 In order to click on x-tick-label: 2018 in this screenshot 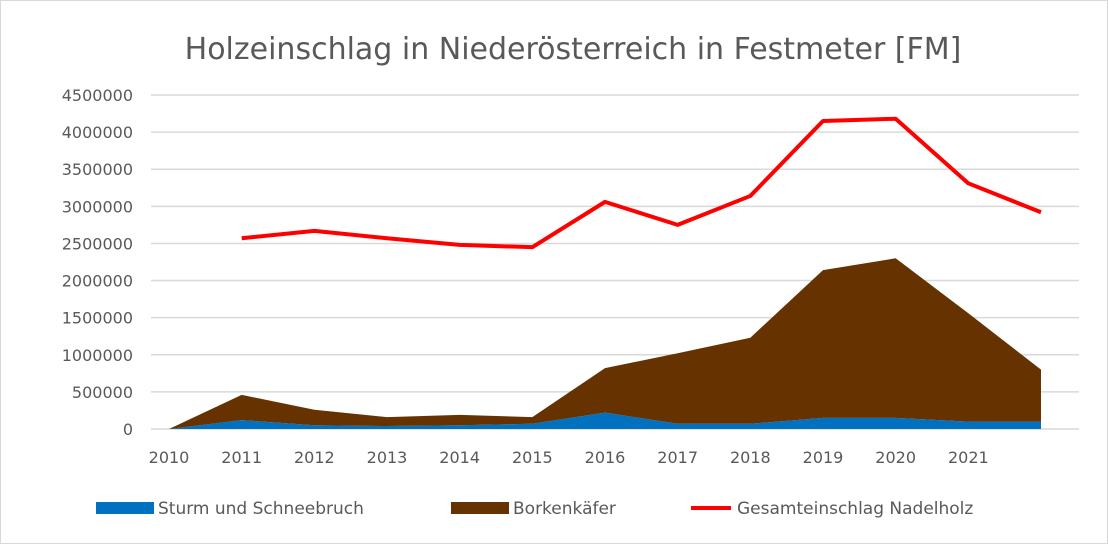, I will do `click(750, 457)`.